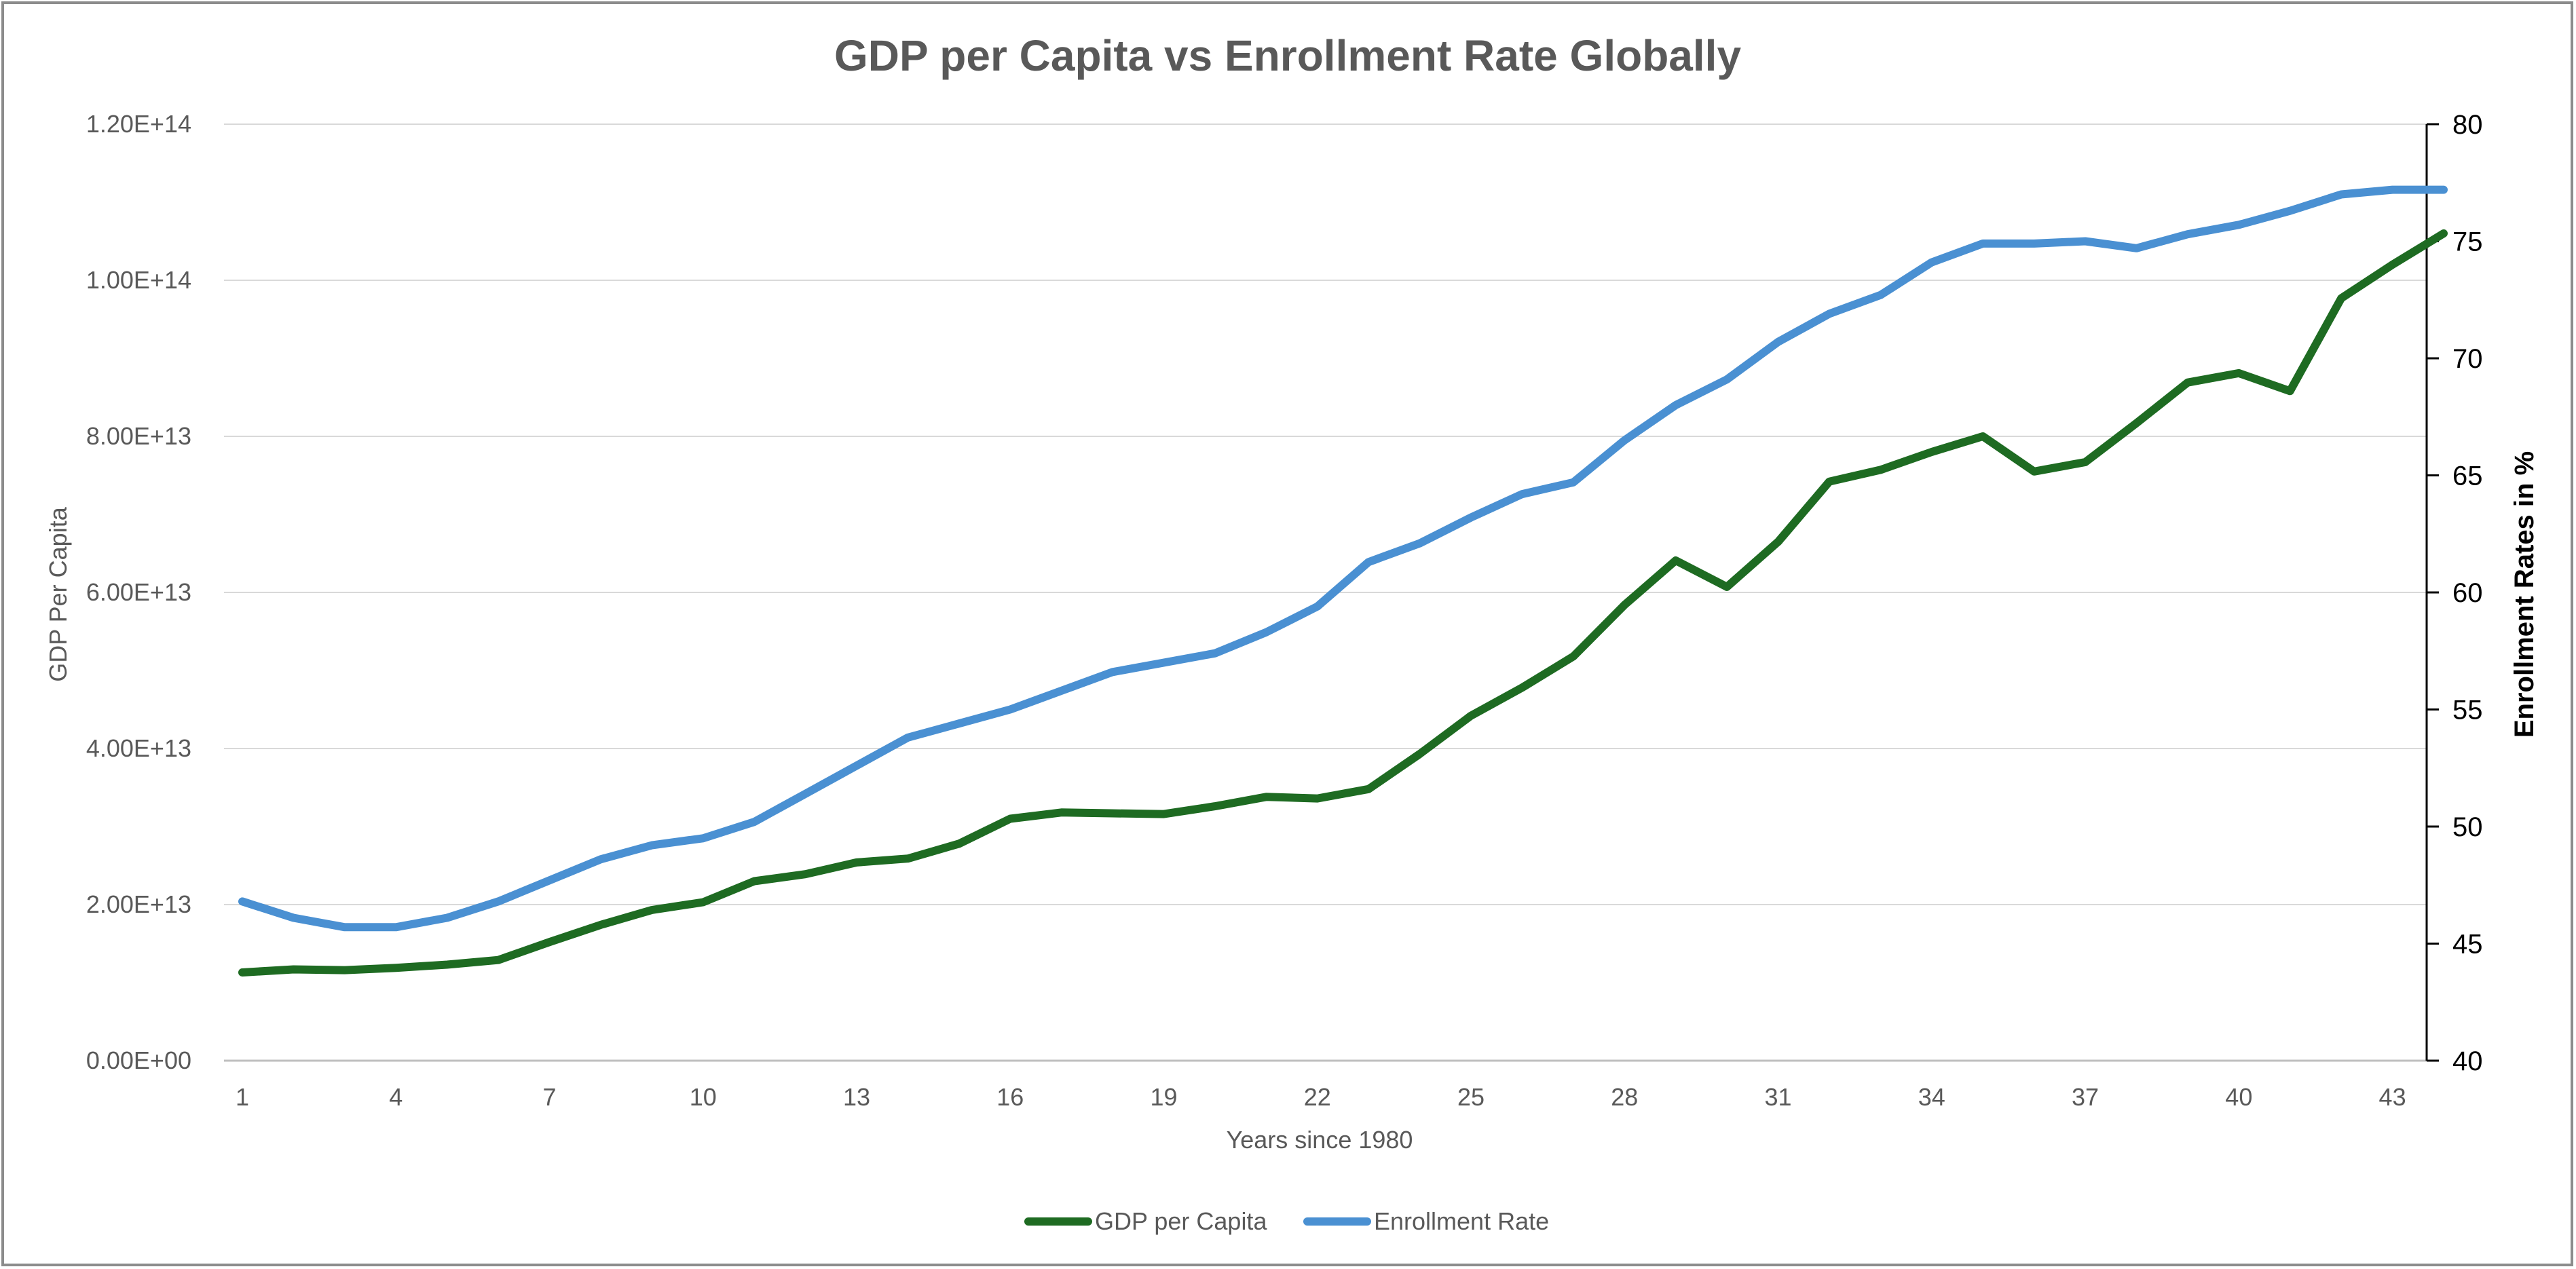 The width and height of the screenshot is (2576, 1269). Describe the element at coordinates (1320, 1140) in the screenshot. I see `x-axis-title: Years since 1980` at that location.